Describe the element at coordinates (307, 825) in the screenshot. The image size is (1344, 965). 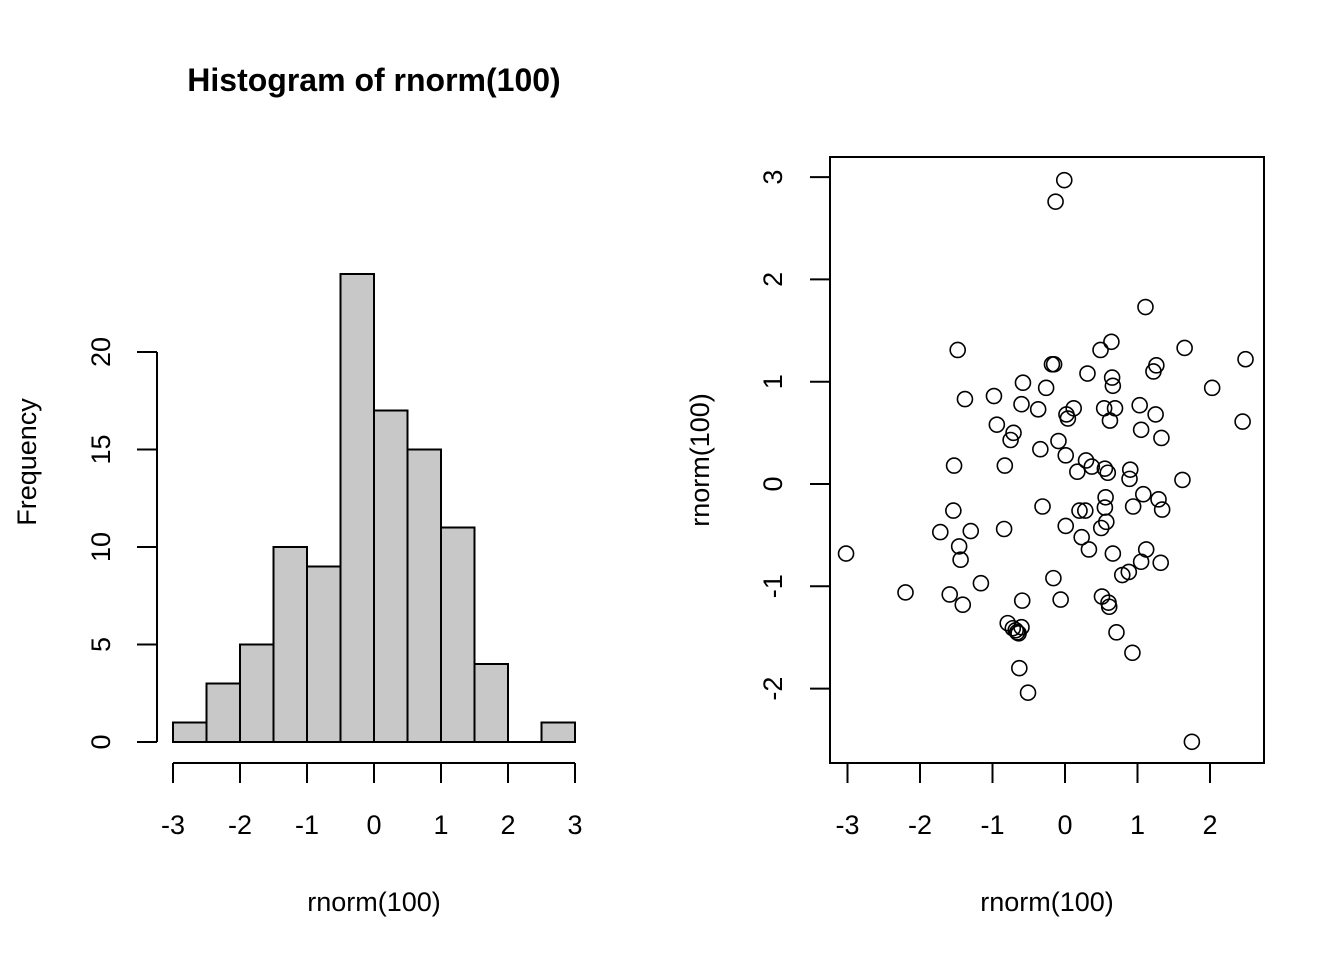
I see `histogram-x-tick-label: -1` at that location.